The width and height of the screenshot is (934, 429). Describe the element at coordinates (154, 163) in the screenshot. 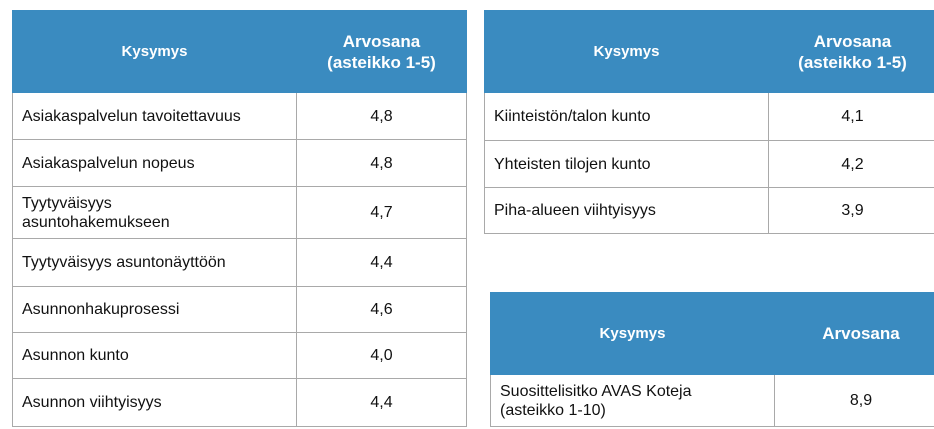

I see `question-cell: Asiakaspalvelun nopeus` at that location.